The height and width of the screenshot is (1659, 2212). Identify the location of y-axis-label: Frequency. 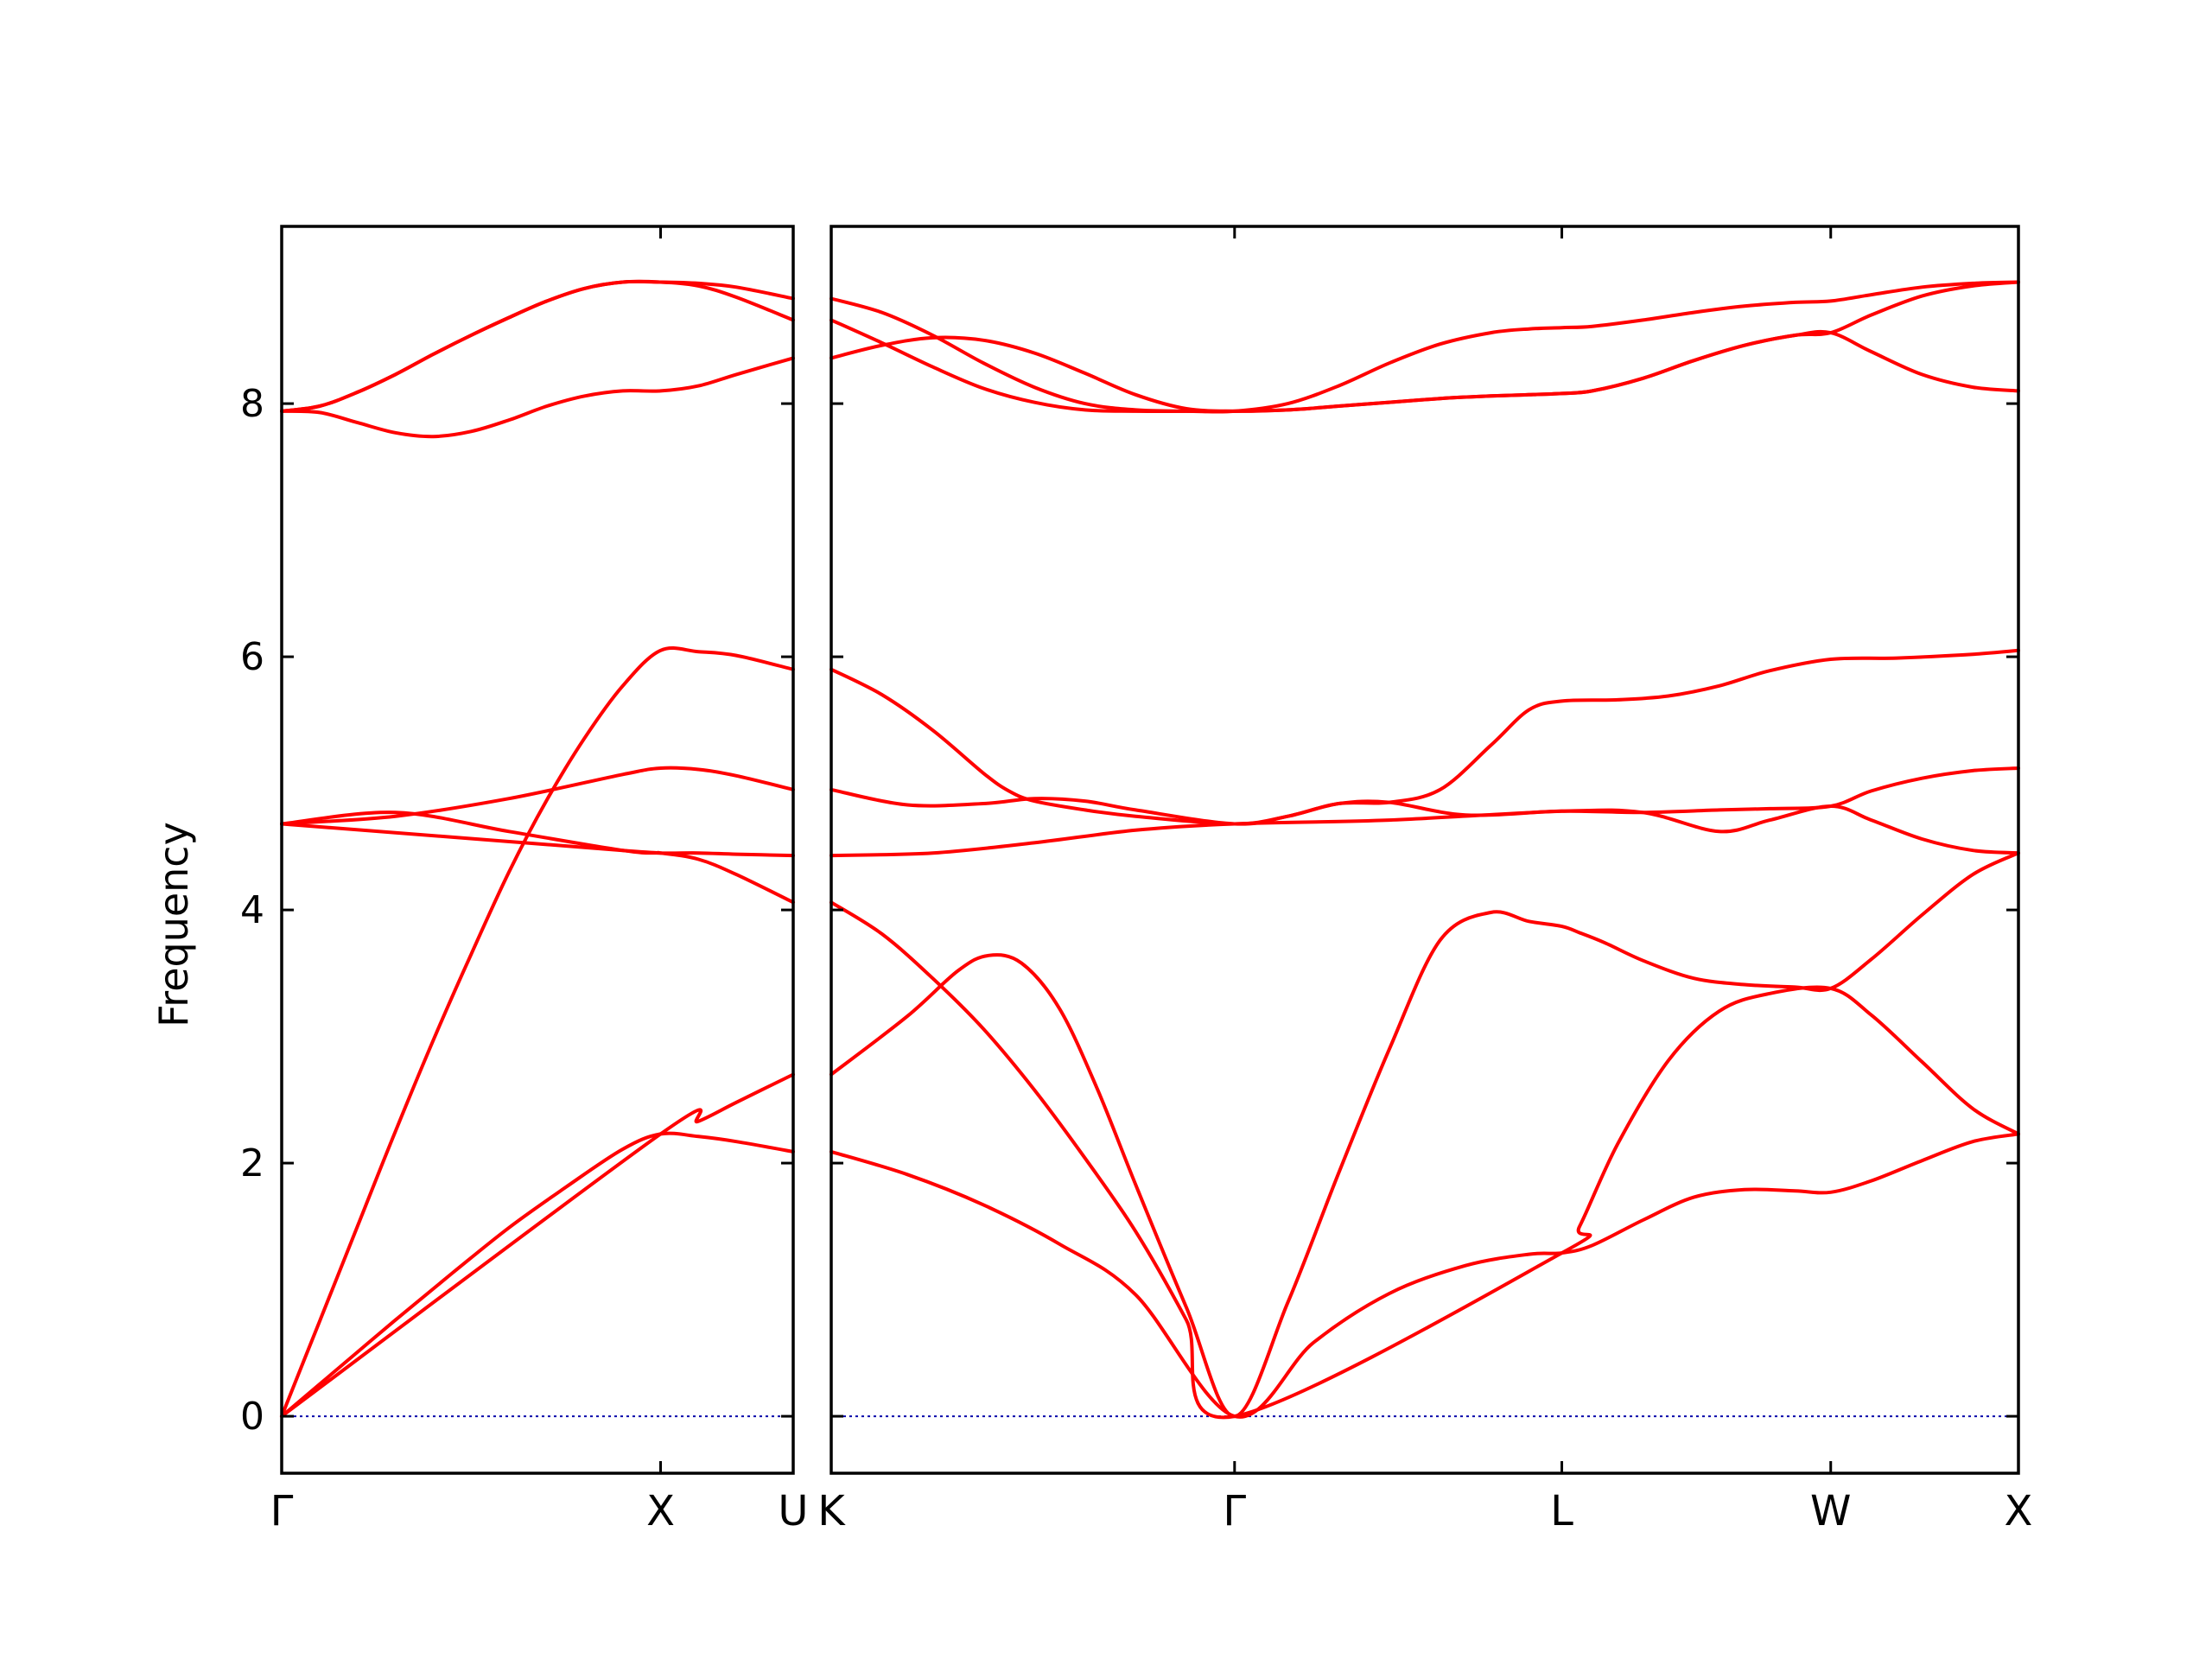
(173, 924).